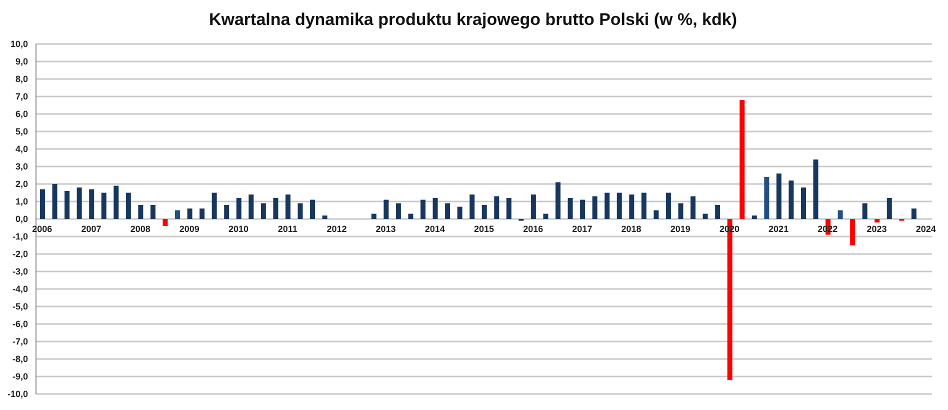 This screenshot has width=948, height=410. I want to click on x-tick-label: 2017, so click(582, 229).